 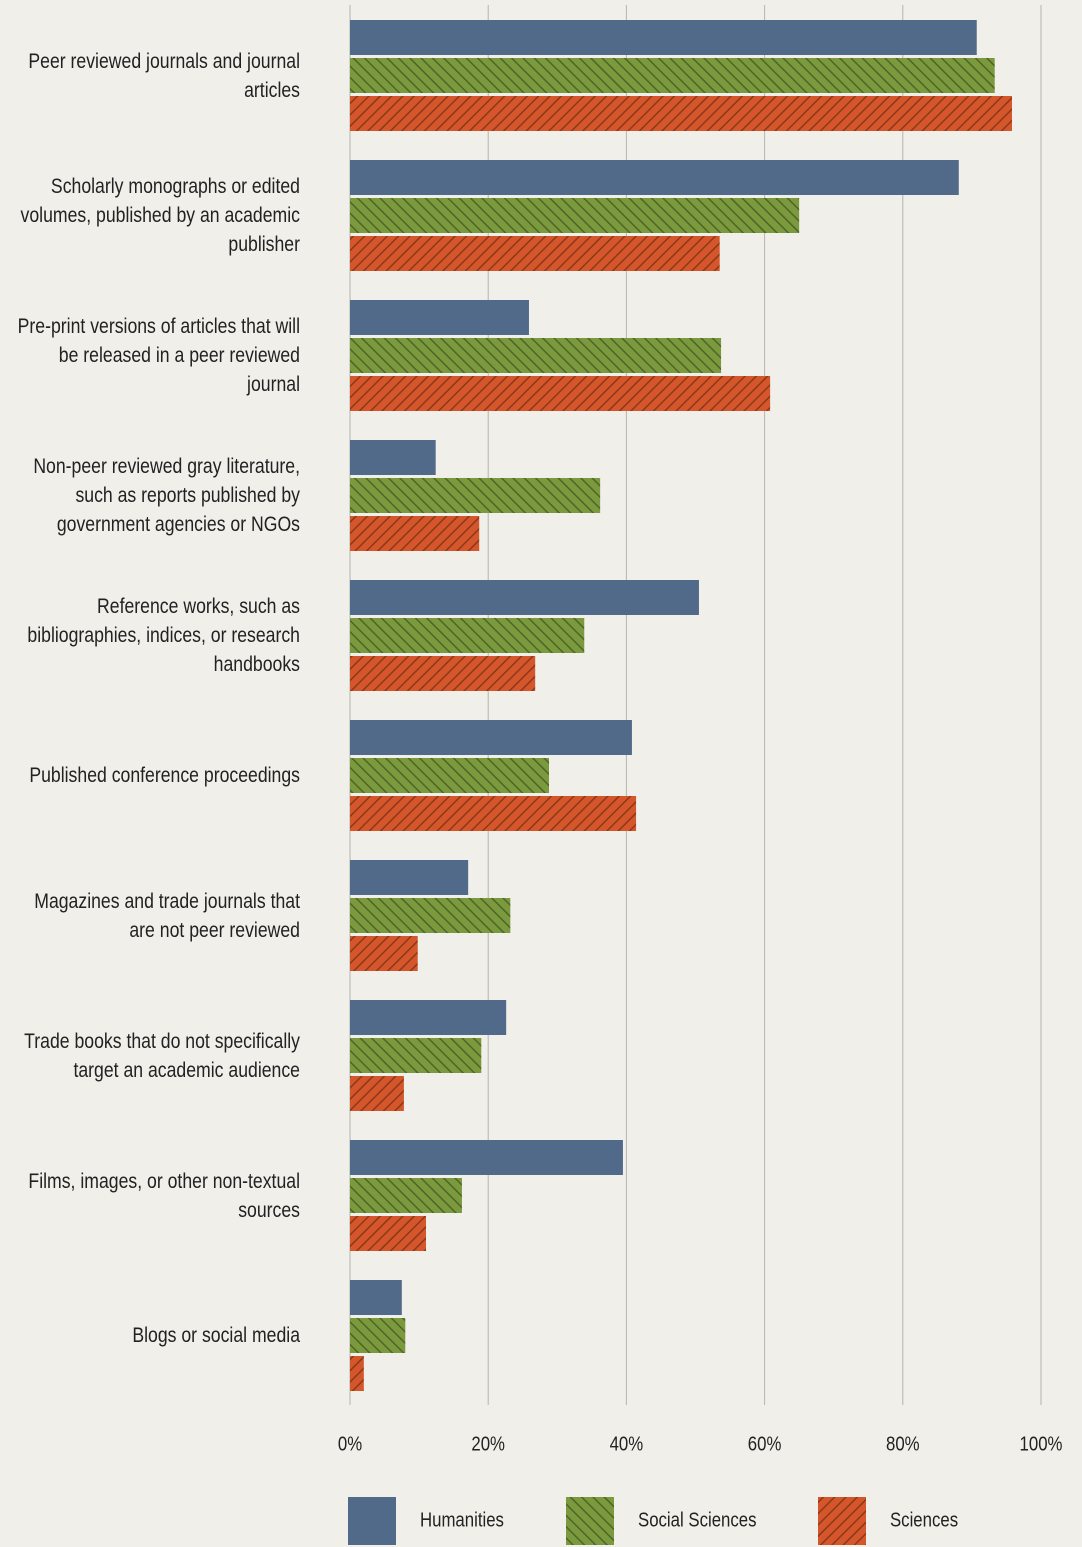 What do you see at coordinates (924, 1519) in the screenshot?
I see `legend-label: Sciences` at bounding box center [924, 1519].